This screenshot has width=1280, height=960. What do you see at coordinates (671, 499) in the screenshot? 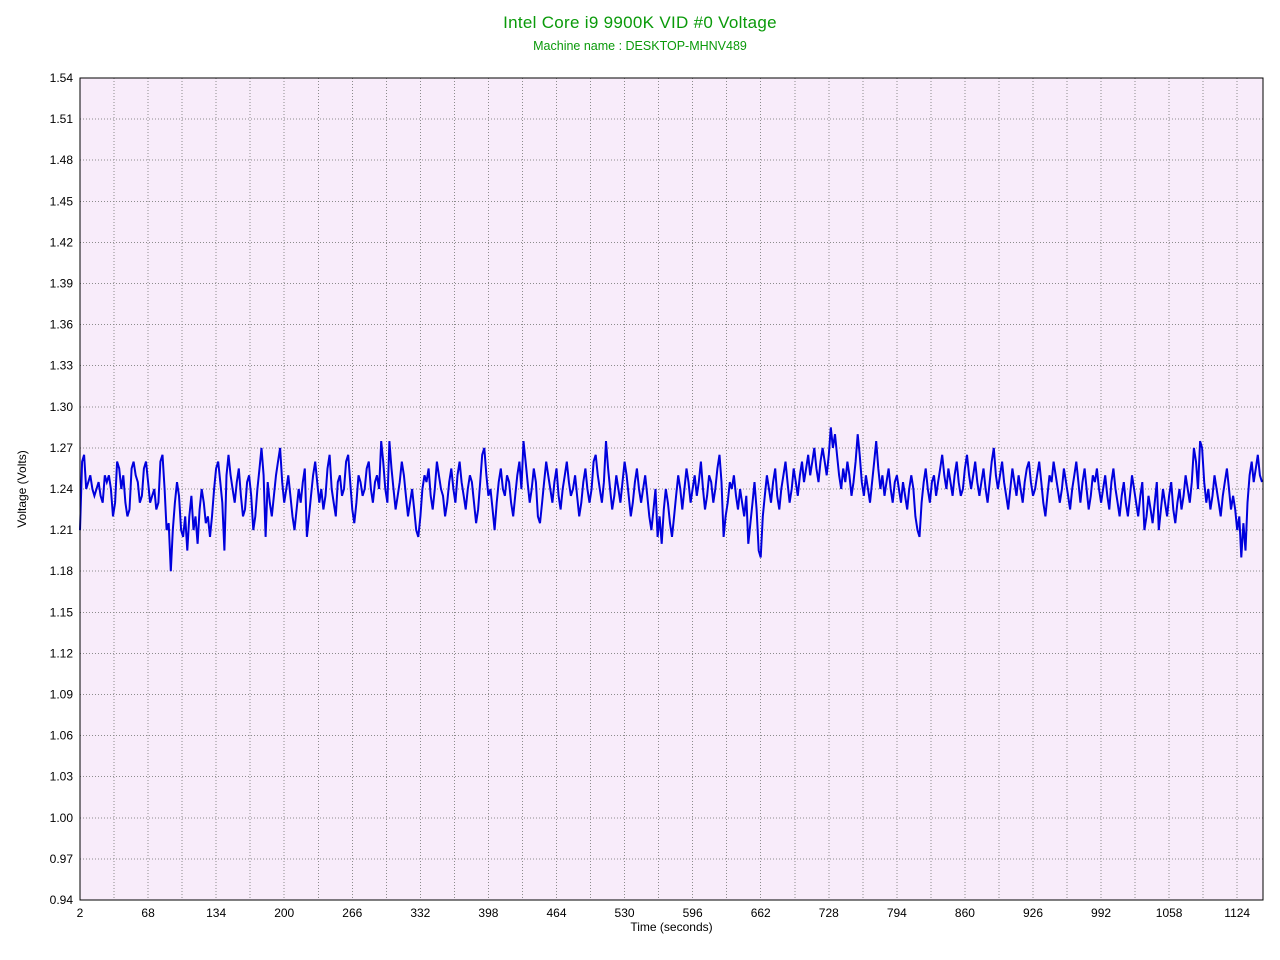
I see `voltage-line` at bounding box center [671, 499].